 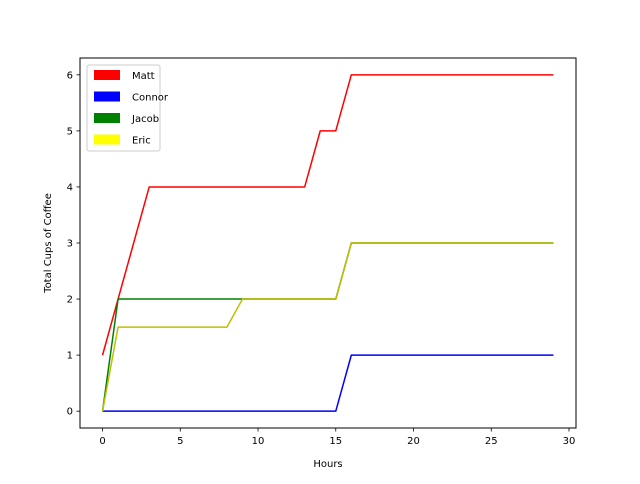 What do you see at coordinates (70, 187) in the screenshot?
I see `y-tick-label: 4` at bounding box center [70, 187].